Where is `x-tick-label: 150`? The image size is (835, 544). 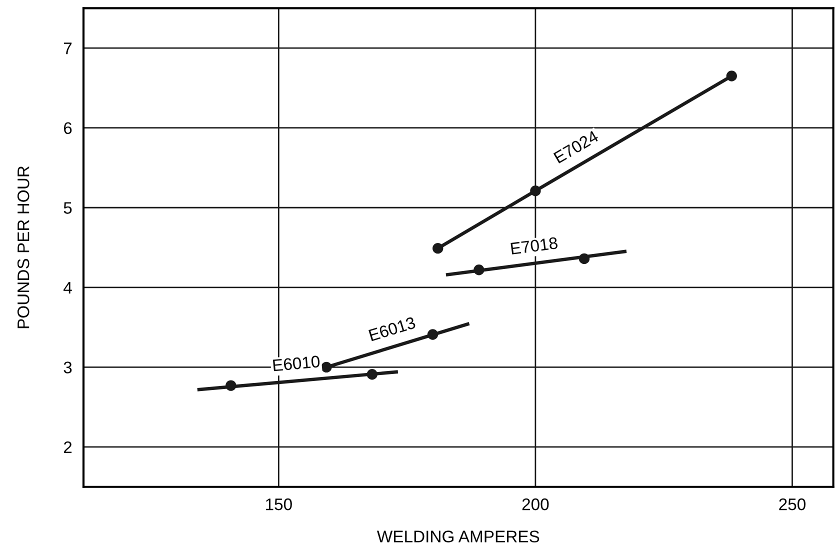
x-tick-label: 150 is located at coordinates (279, 504).